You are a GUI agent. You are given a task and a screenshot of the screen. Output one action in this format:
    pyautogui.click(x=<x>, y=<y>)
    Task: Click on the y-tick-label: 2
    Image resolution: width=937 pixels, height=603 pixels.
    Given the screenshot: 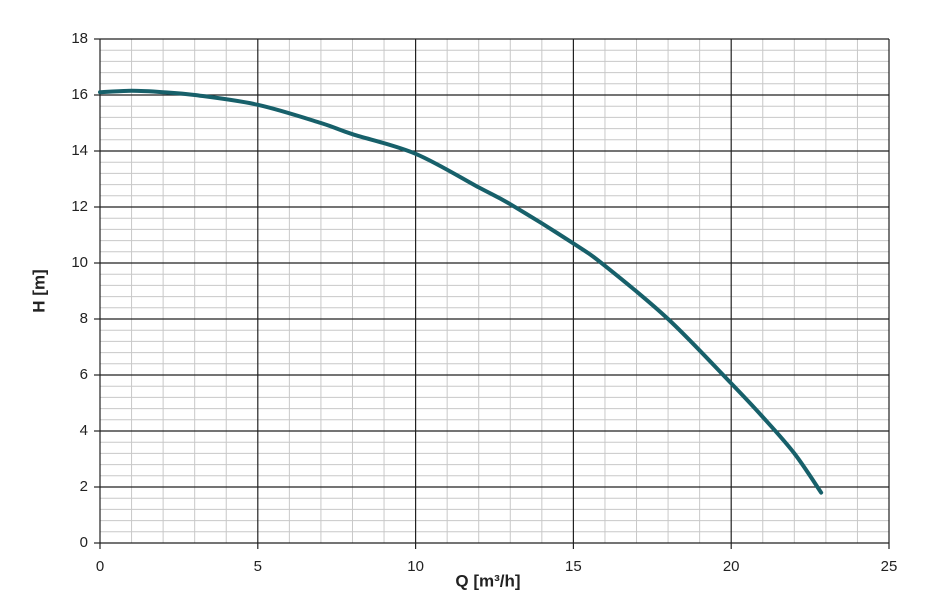 What is the action you would take?
    pyautogui.click(x=84, y=486)
    